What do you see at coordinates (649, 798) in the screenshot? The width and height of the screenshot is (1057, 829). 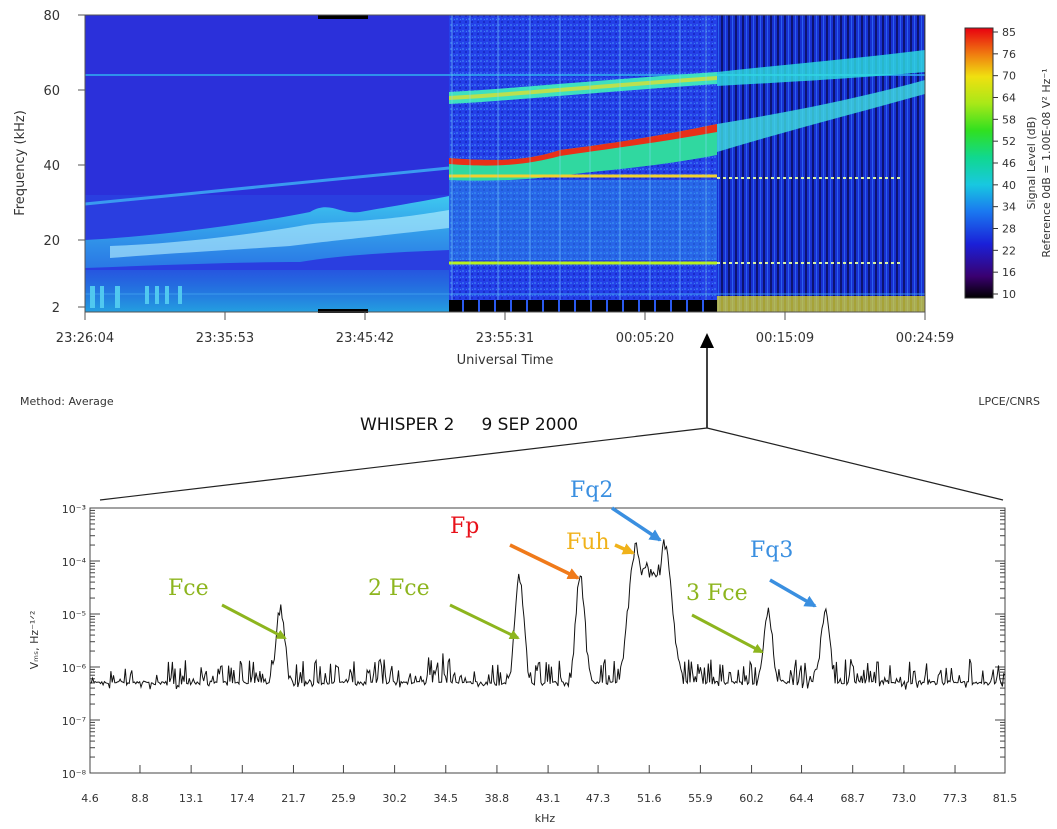 I see `spectrum-xtick-label: 51.6` at bounding box center [649, 798].